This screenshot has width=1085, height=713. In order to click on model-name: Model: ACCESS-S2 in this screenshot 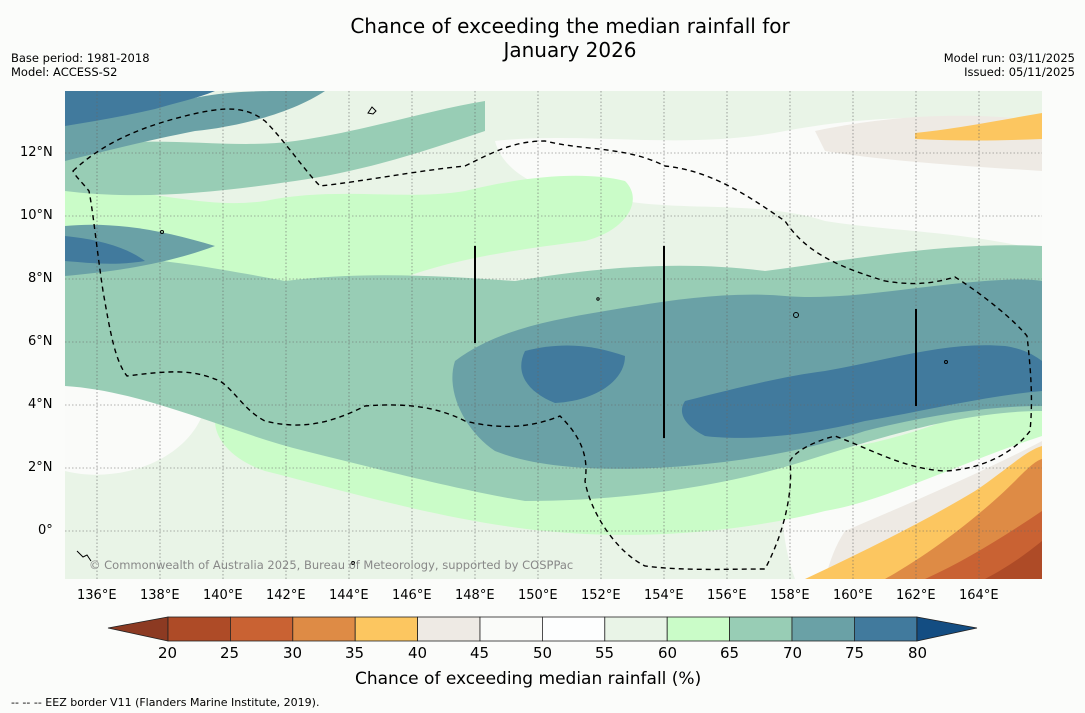, I will do `click(64, 72)`.